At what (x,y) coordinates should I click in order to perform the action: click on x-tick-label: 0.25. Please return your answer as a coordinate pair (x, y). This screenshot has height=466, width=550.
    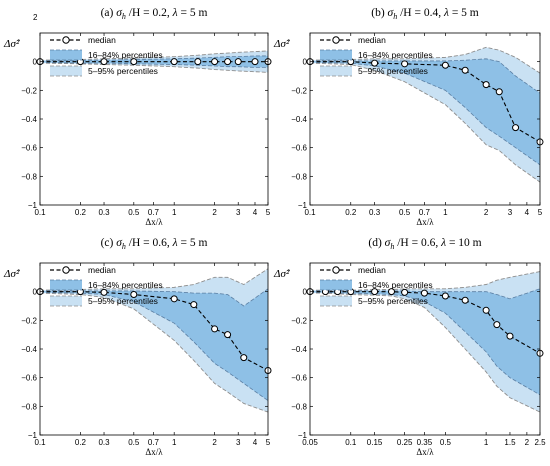
    Looking at the image, I should click on (405, 442).